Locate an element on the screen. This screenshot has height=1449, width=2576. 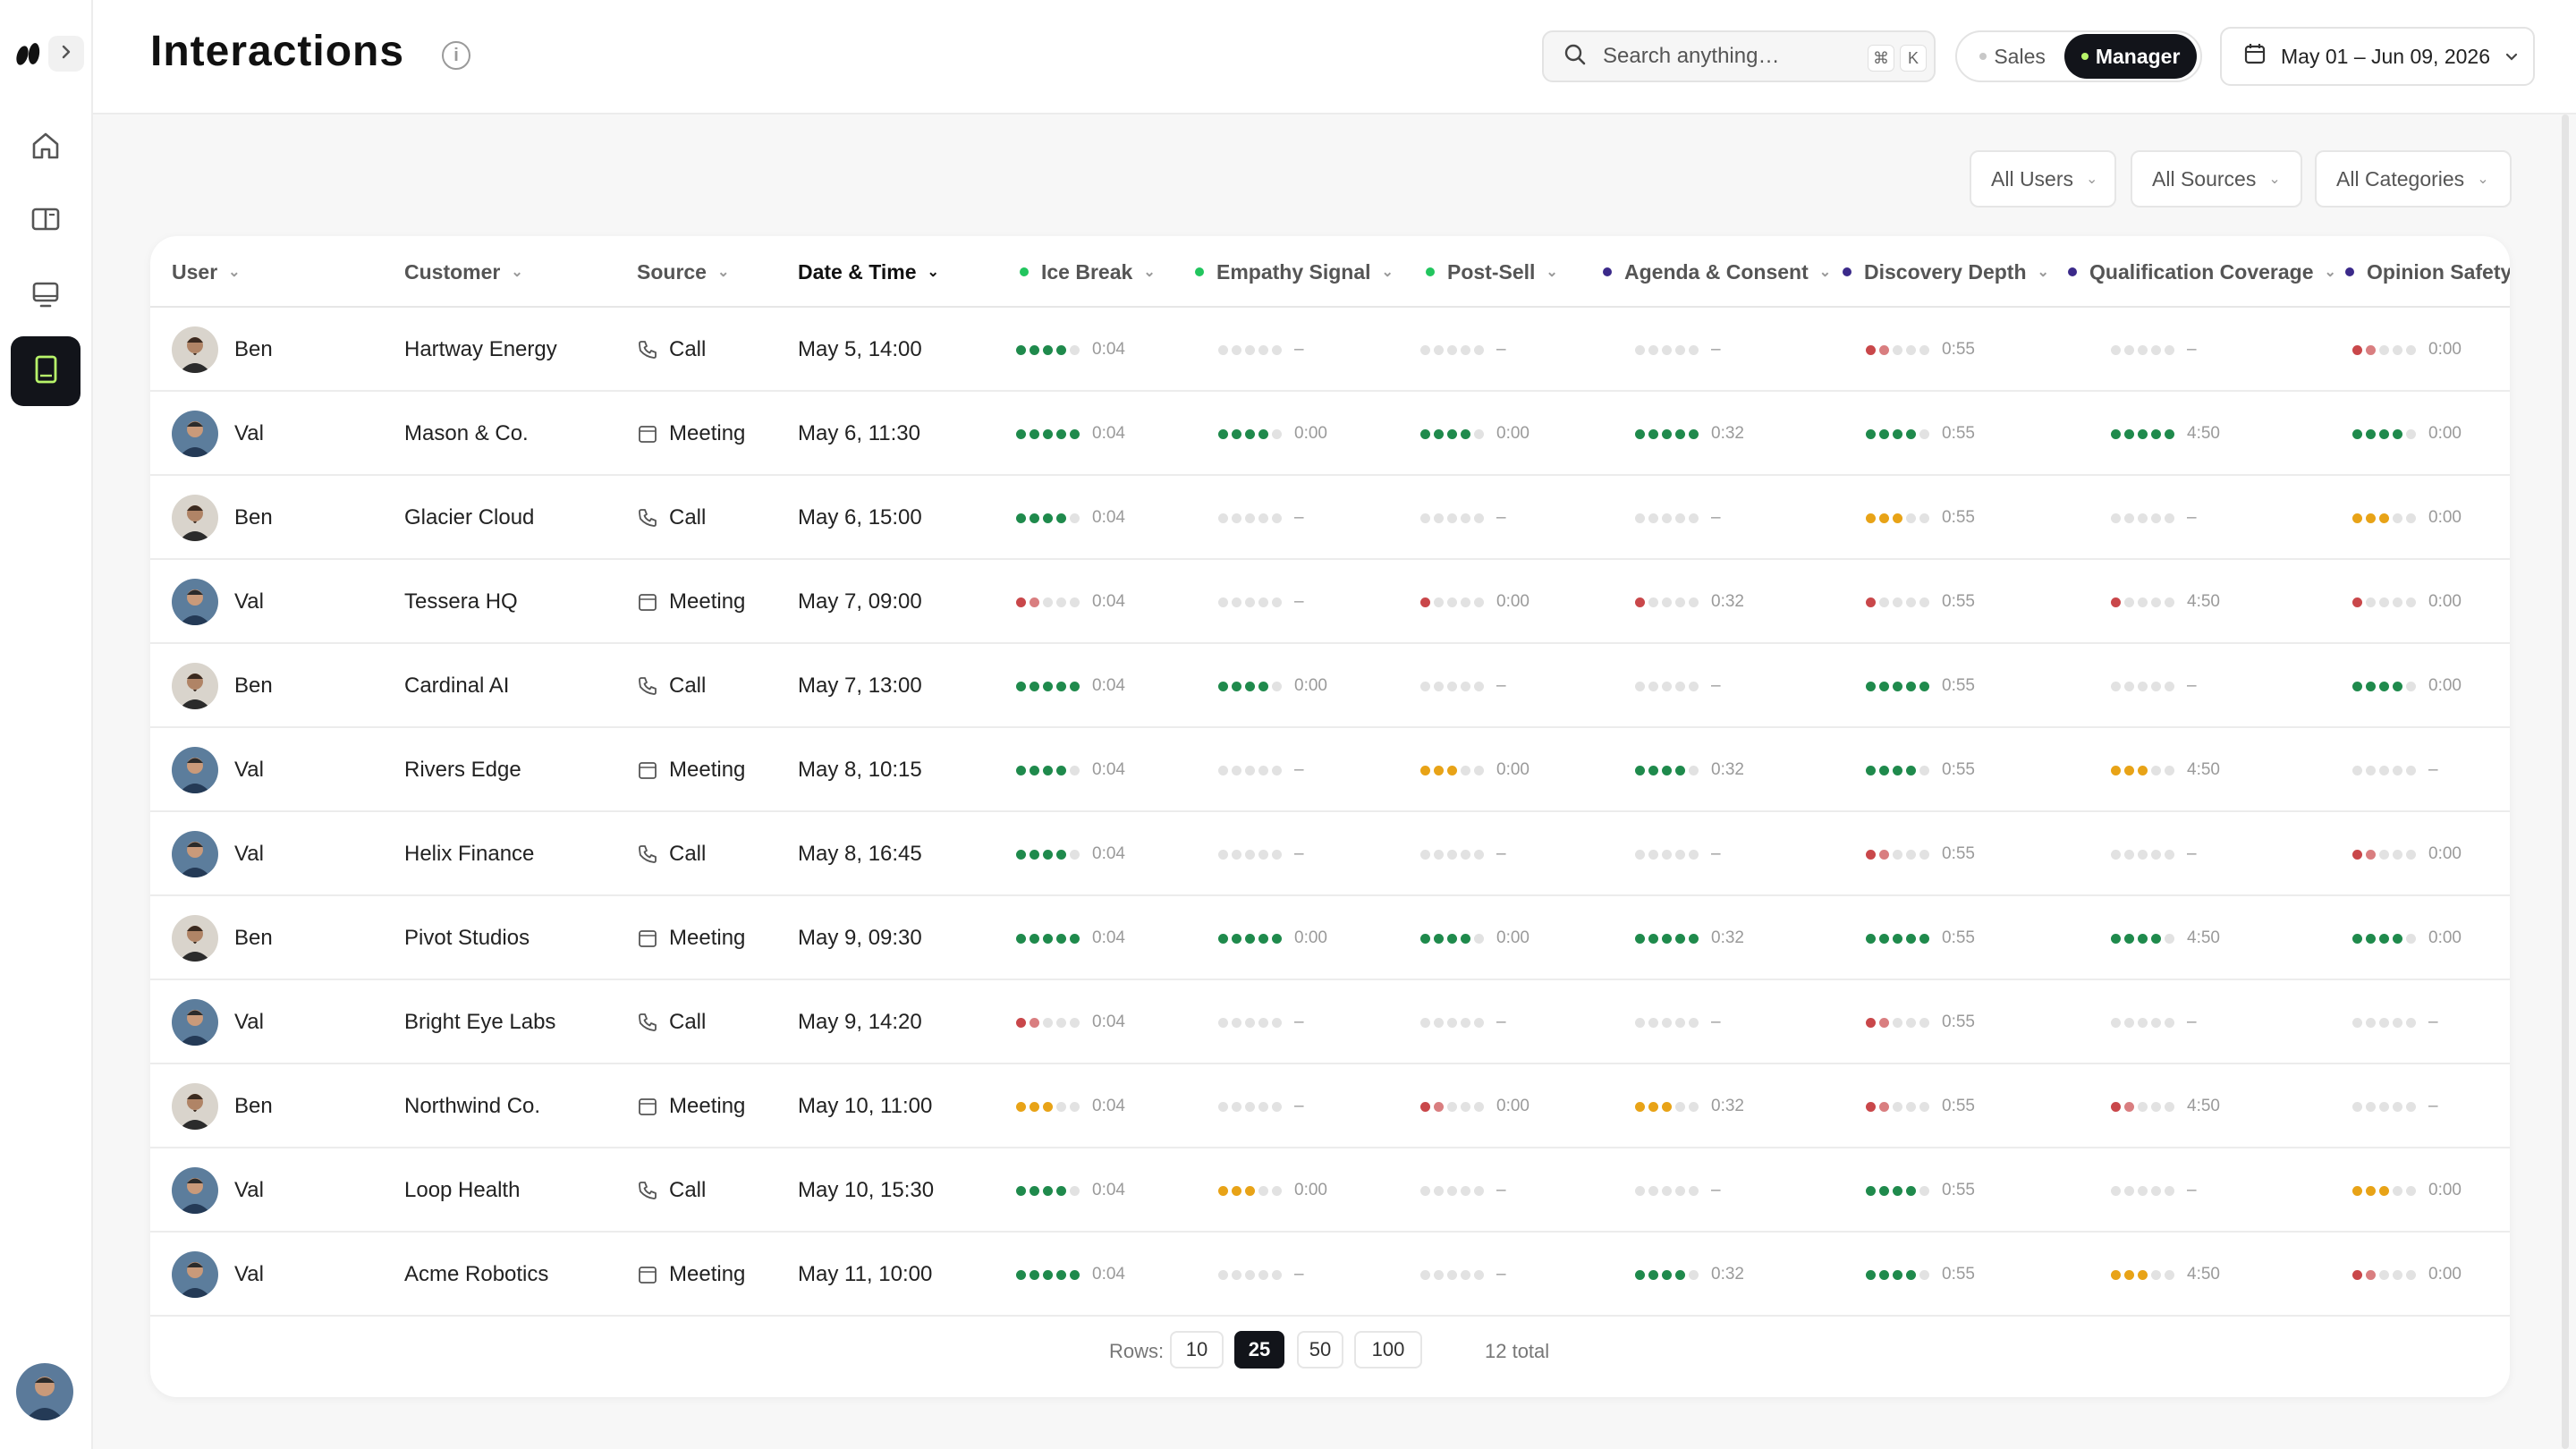
column-header-customer: Customer ⌄ is located at coordinates (463, 272).